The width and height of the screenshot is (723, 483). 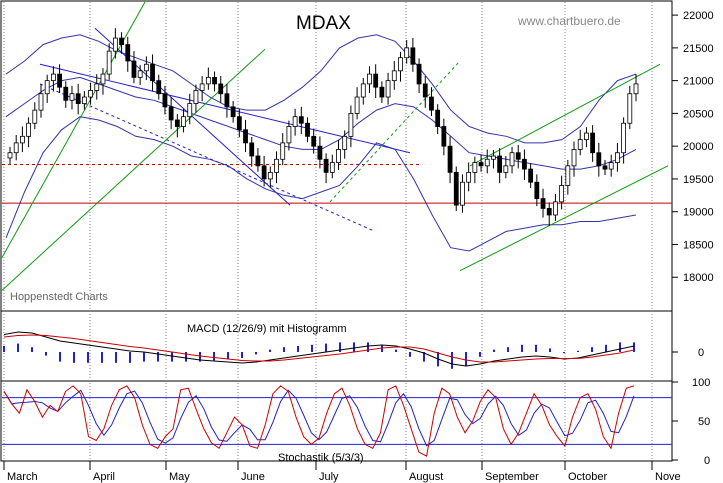 I want to click on rebound-dashed-line, so click(x=395, y=131).